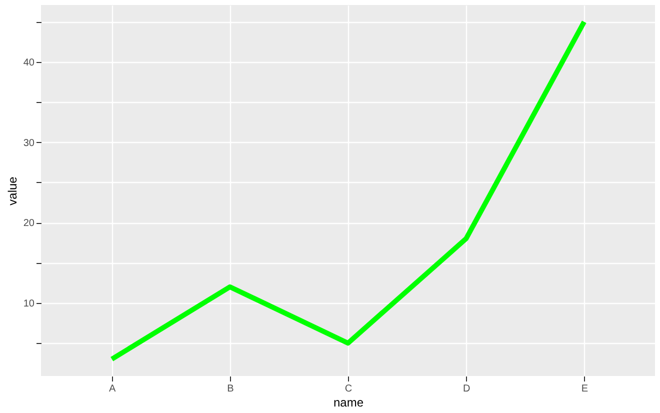 The image size is (660, 413). What do you see at coordinates (466, 389) in the screenshot?
I see `x-tick-label: D` at bounding box center [466, 389].